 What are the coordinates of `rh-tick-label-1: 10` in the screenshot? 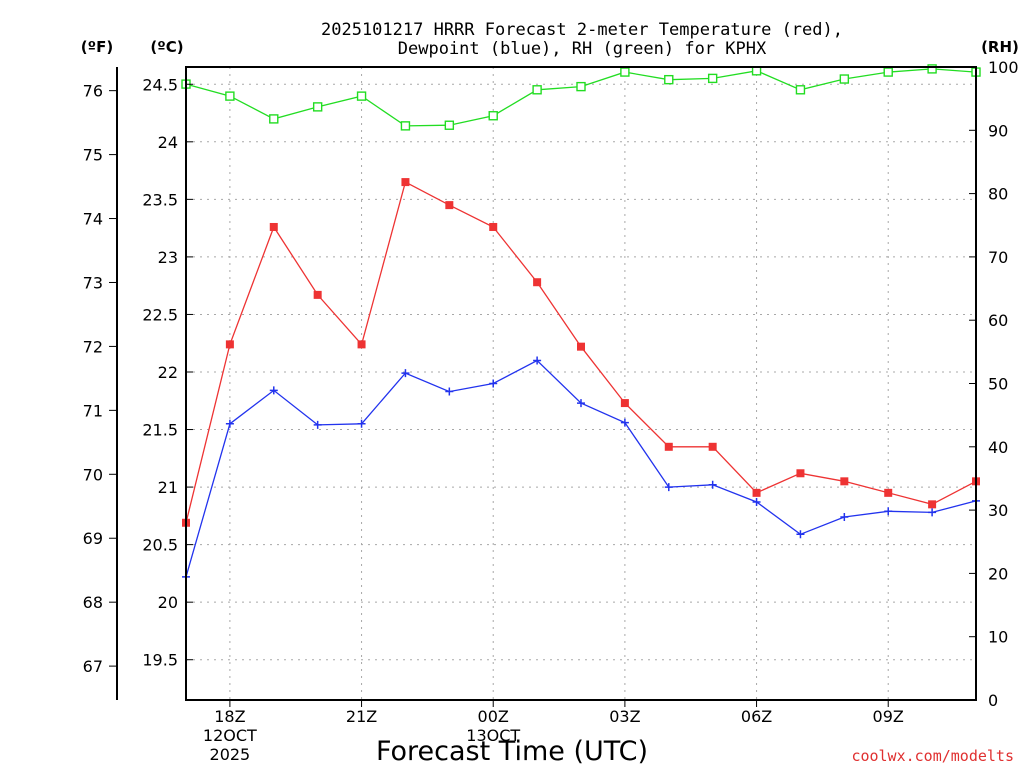 It's located at (998, 637).